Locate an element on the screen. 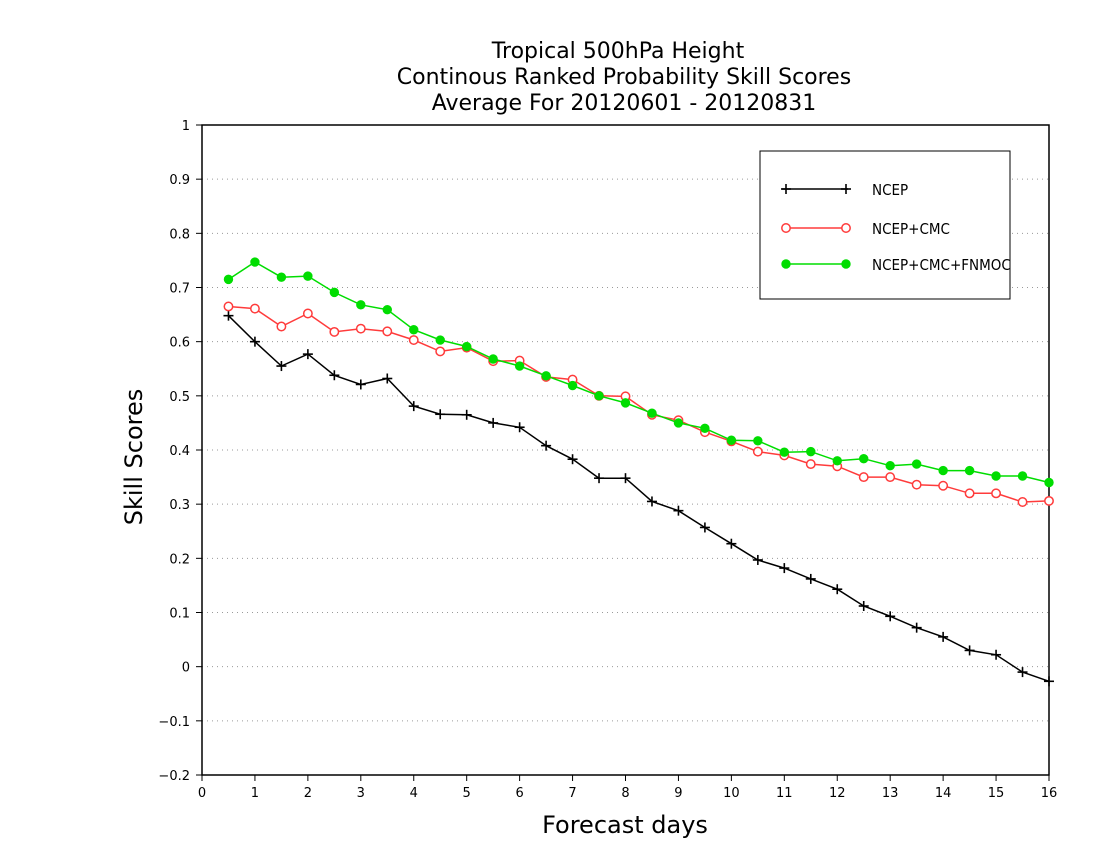  x-tick-label: 0 is located at coordinates (202, 793).